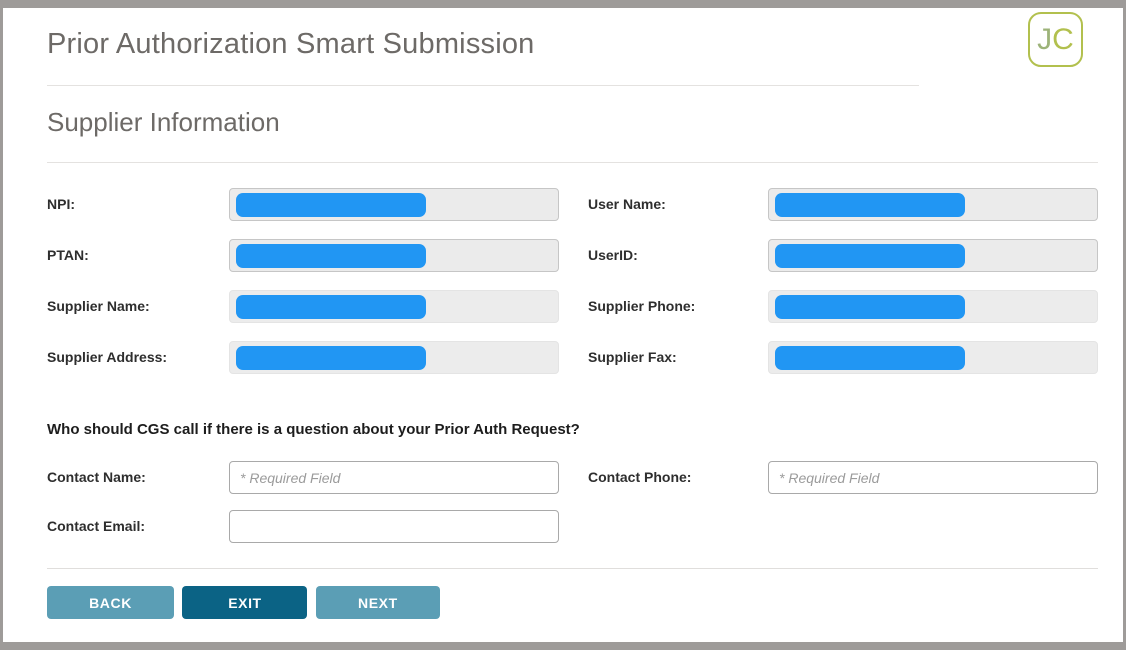 The width and height of the screenshot is (1126, 650). Describe the element at coordinates (61, 204) in the screenshot. I see `npi-label: NPI:` at that location.